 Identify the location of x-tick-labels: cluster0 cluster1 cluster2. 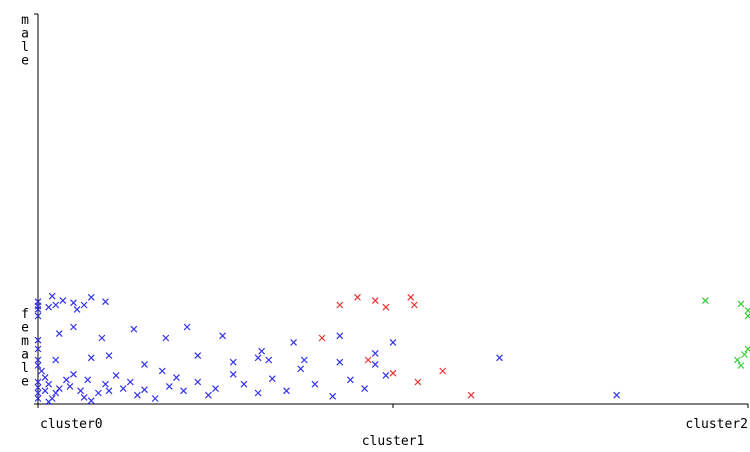
(394, 433).